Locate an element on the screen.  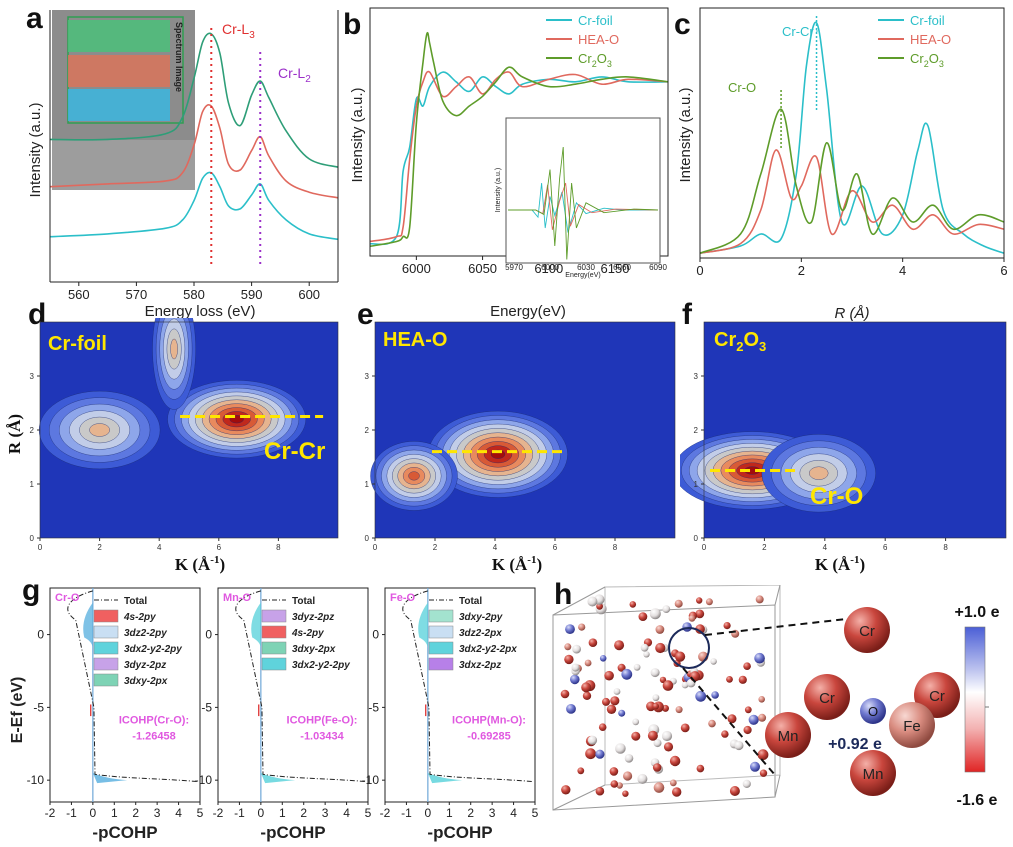
annot-cr-l2: Cr-L2 is located at coordinates (294, 75).